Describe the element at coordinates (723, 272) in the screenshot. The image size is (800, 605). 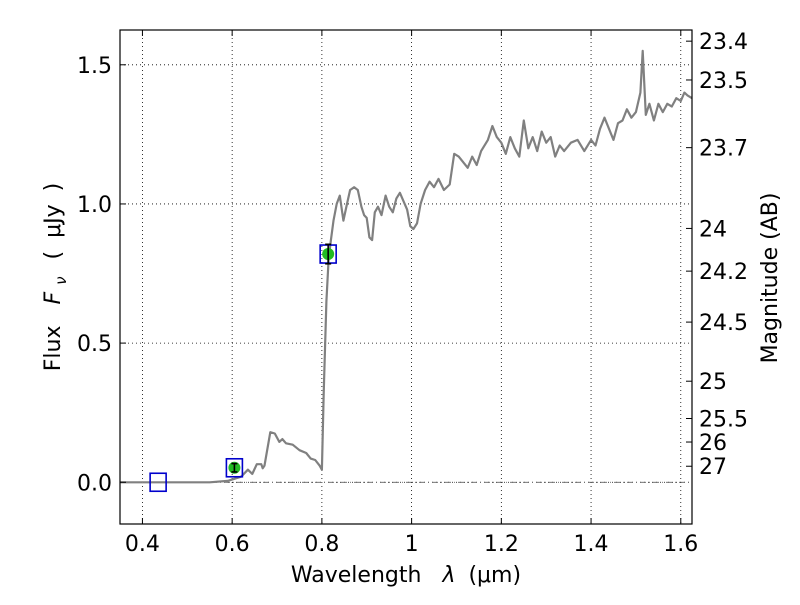
I see `magnitude-tick-label: 24.2` at that location.